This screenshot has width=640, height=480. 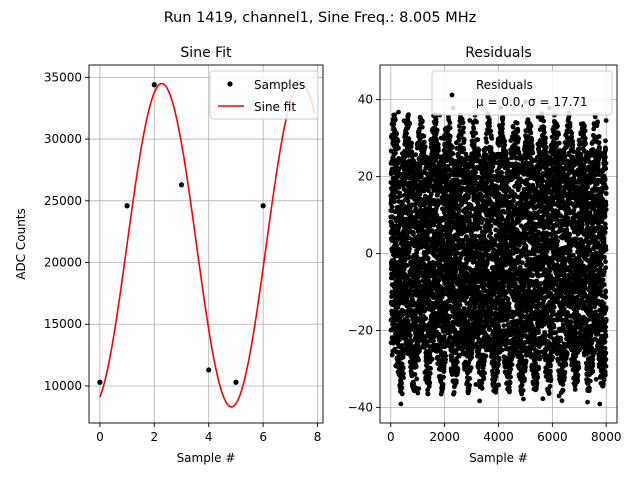 I want to click on x-tick-label: 8, so click(x=318, y=437).